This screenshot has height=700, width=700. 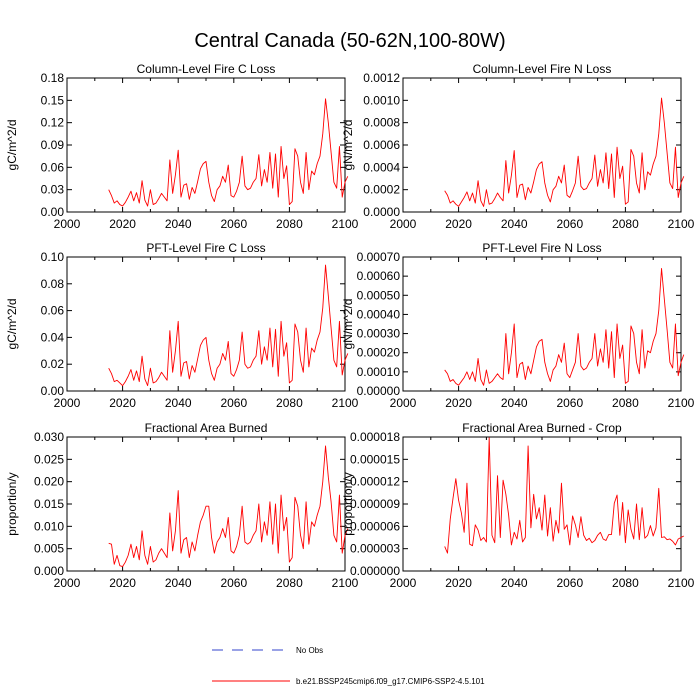 I want to click on y-tick-label: 0.0010, so click(x=381, y=100).